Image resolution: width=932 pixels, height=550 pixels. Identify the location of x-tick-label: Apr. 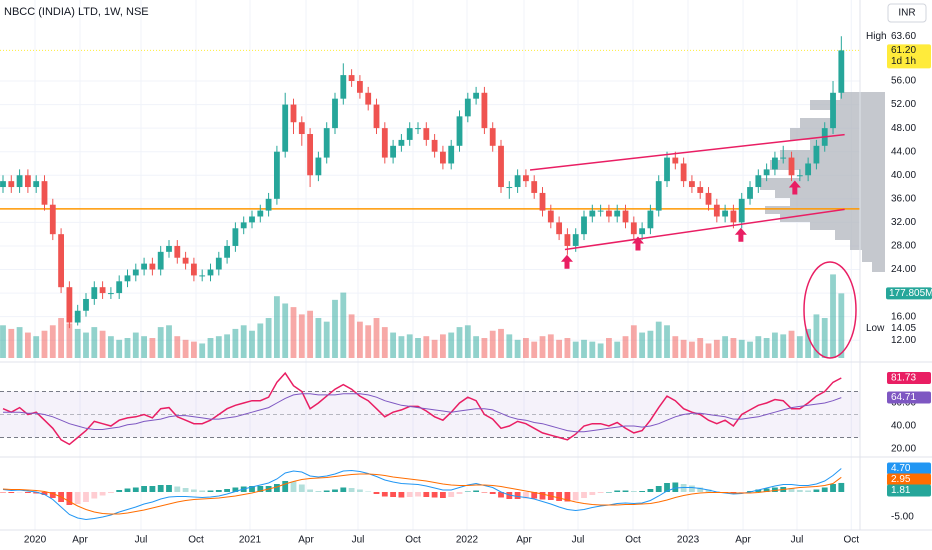
(306, 540).